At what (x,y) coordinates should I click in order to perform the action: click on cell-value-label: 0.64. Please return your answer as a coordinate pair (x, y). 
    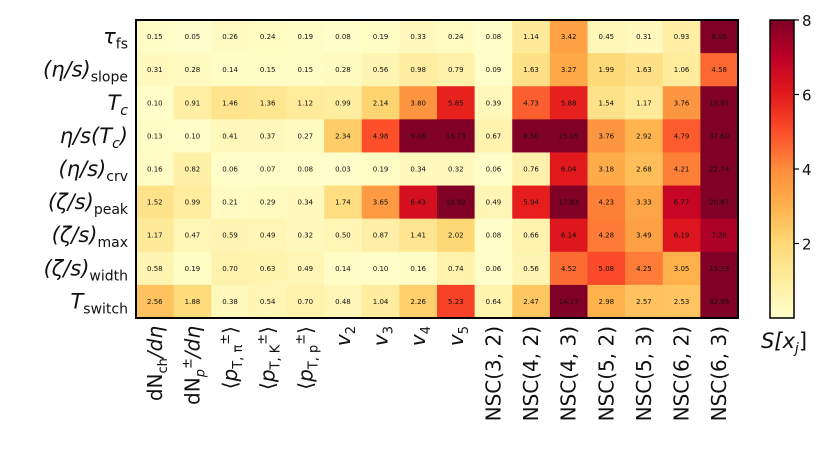
    Looking at the image, I should click on (494, 302).